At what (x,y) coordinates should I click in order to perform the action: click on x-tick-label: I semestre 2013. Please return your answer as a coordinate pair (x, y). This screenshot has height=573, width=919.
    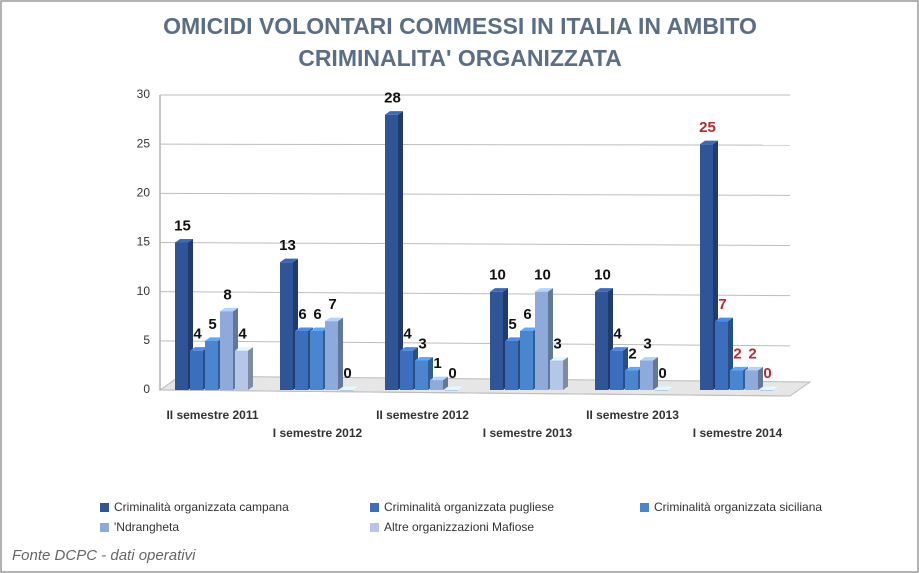
    Looking at the image, I should click on (528, 433).